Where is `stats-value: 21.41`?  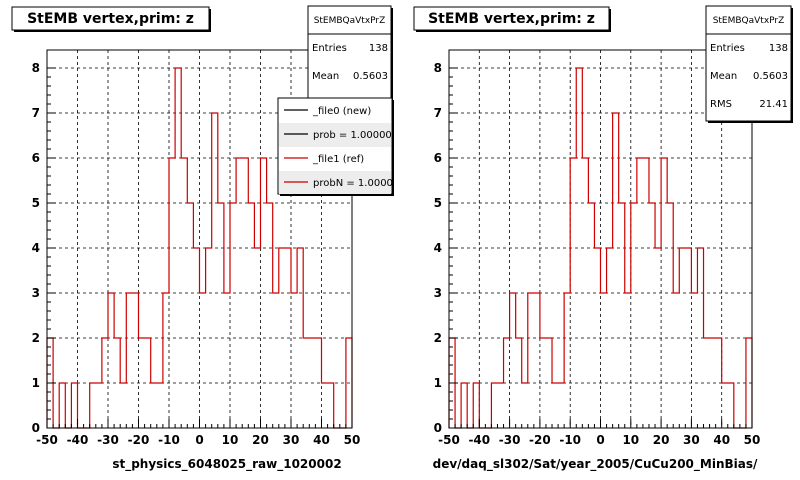
stats-value: 21.41 is located at coordinates (773, 104).